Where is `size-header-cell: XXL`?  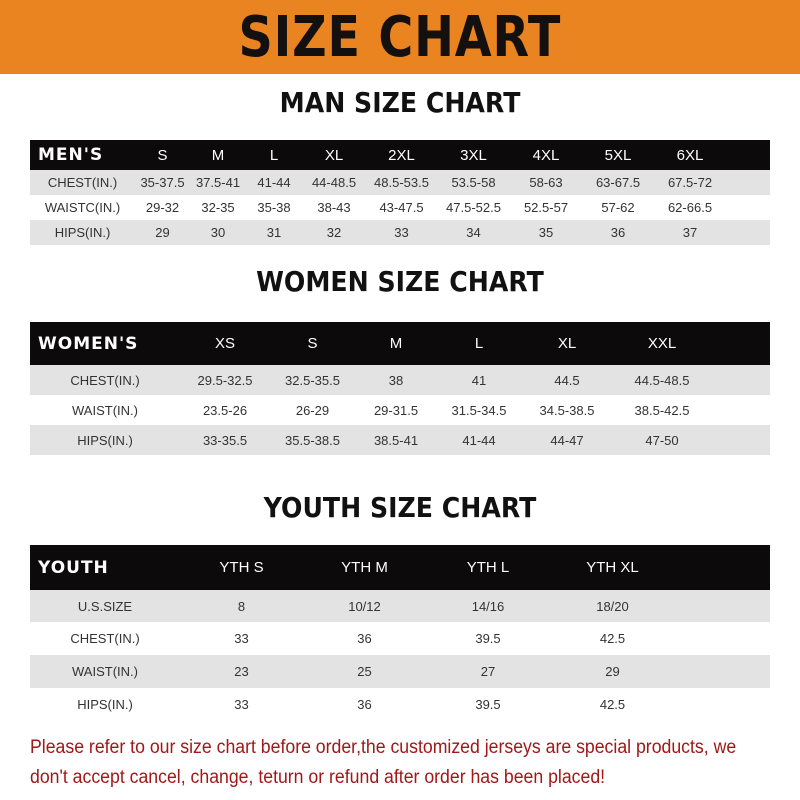 size-header-cell: XXL is located at coordinates (662, 343).